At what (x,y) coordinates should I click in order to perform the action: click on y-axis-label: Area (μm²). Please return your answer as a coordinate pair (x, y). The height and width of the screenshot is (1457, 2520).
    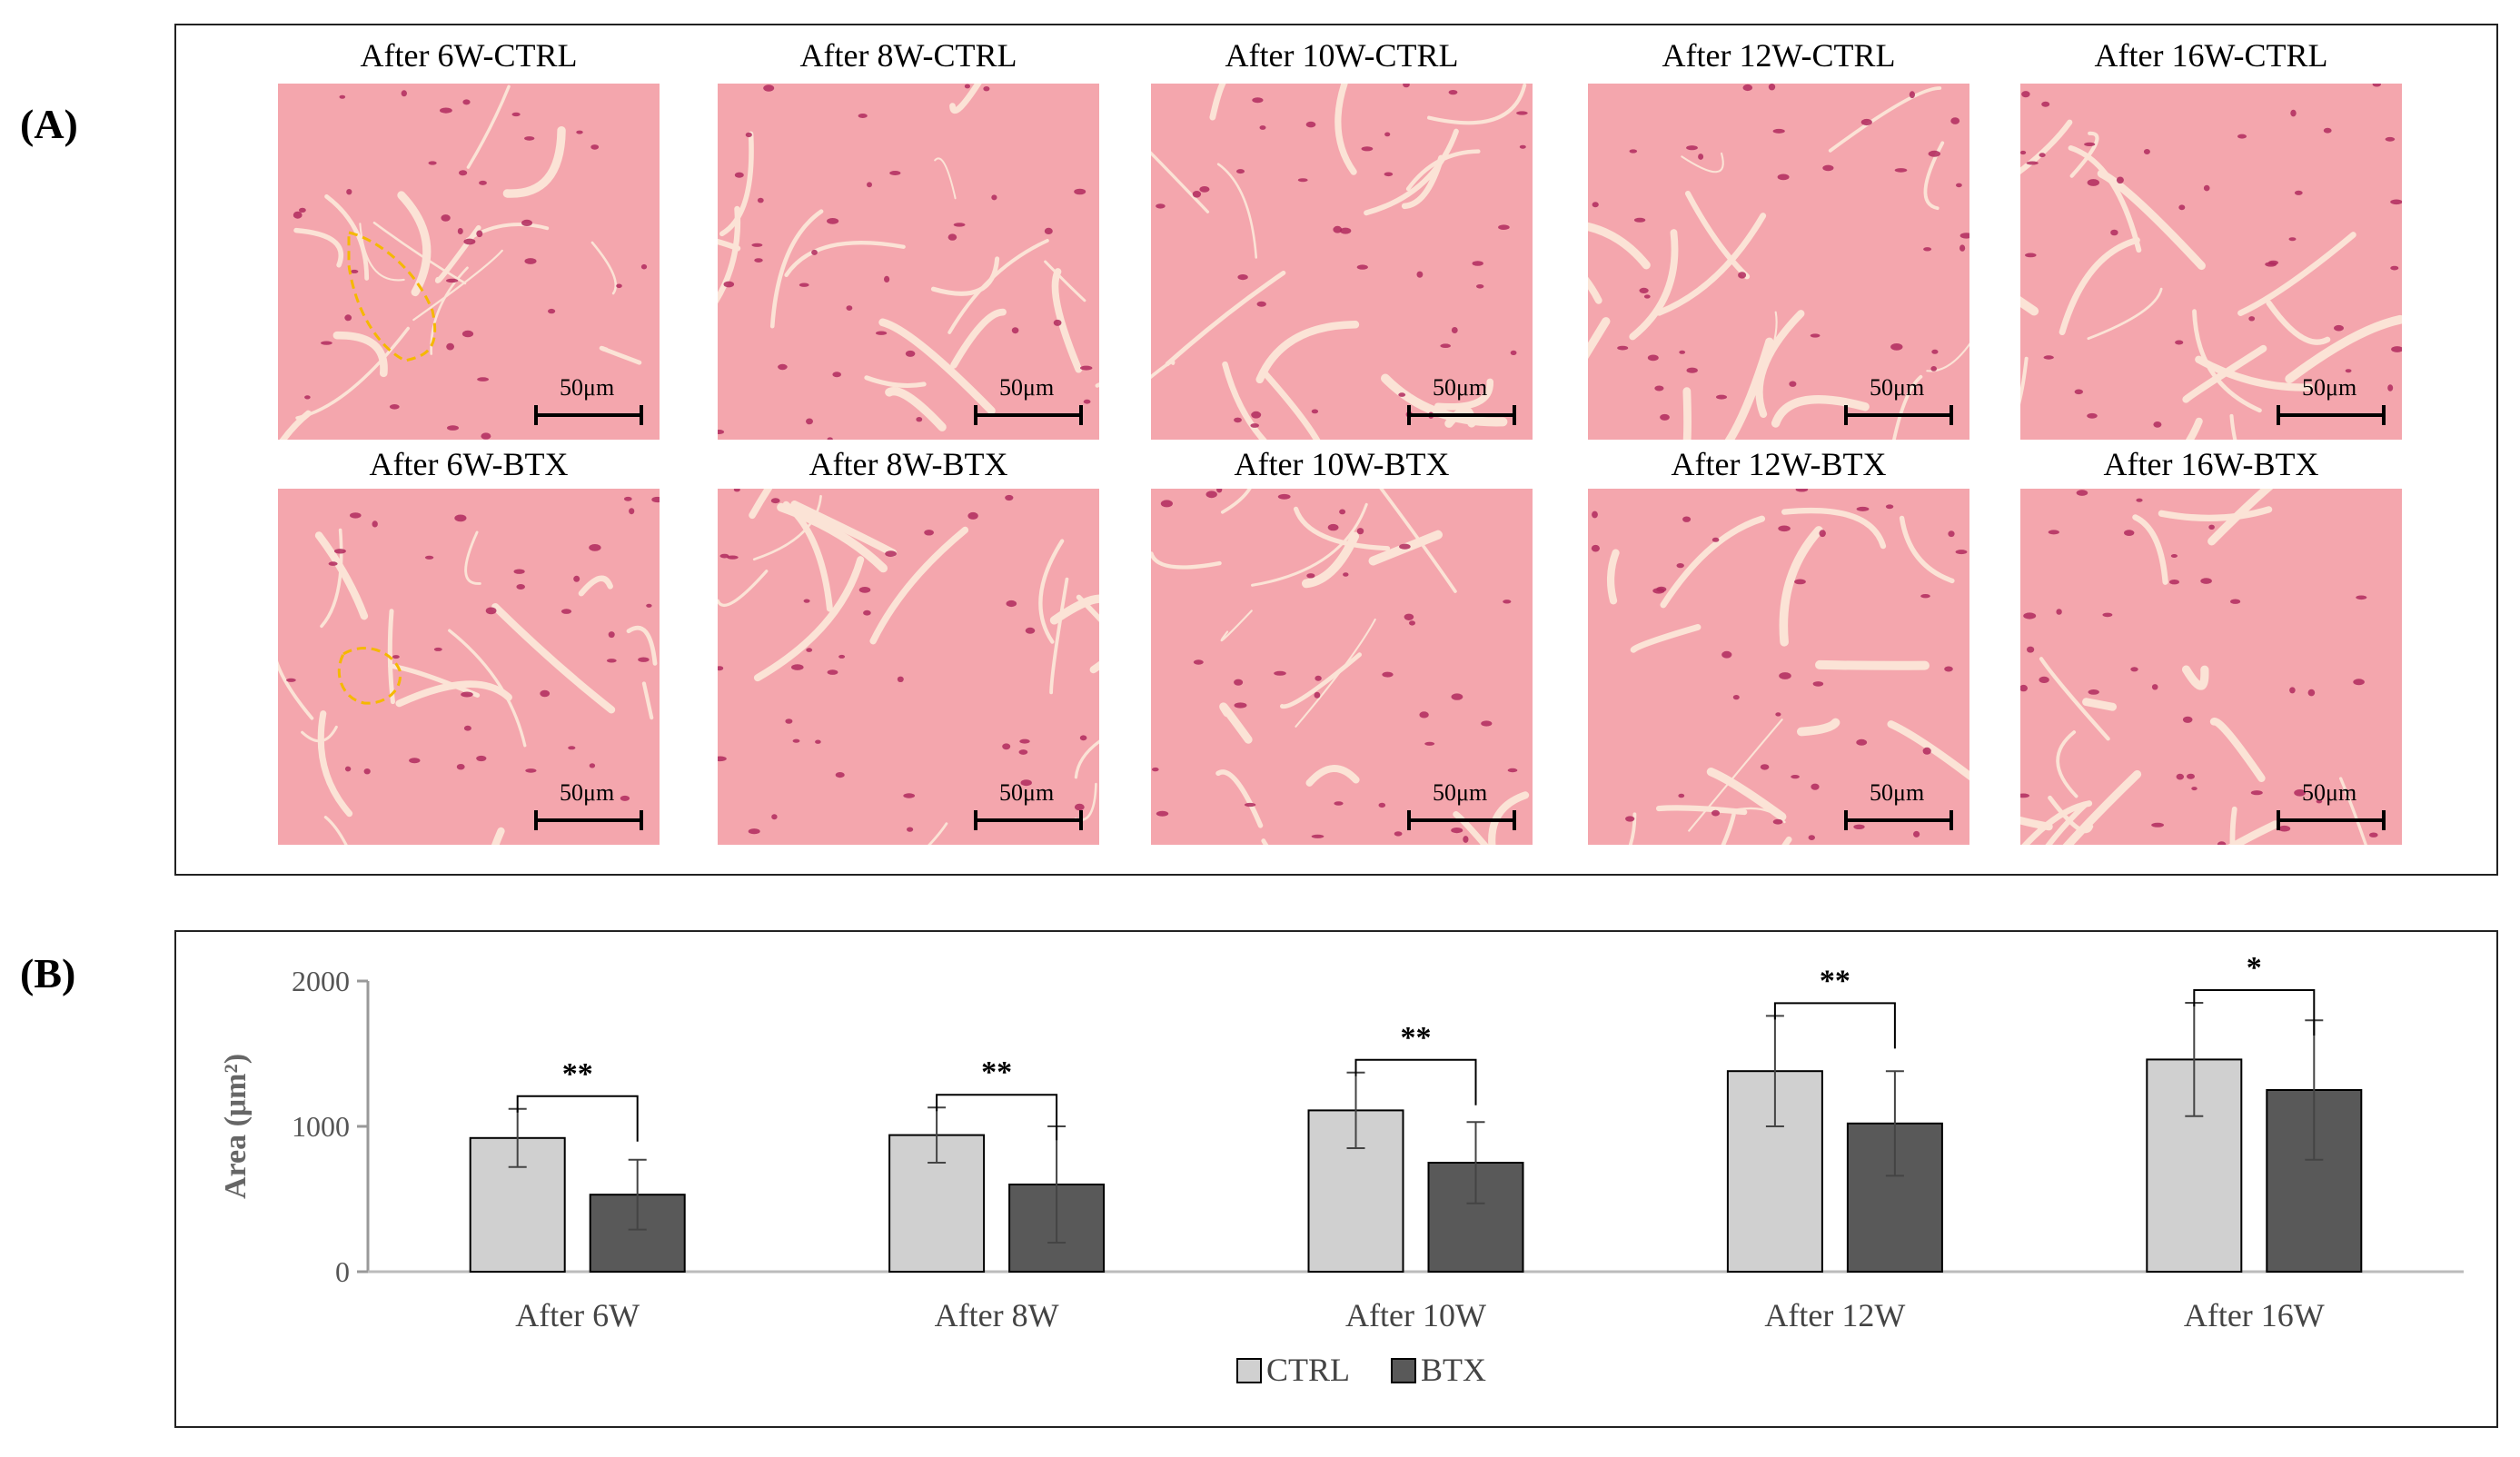
    Looking at the image, I should click on (236, 1126).